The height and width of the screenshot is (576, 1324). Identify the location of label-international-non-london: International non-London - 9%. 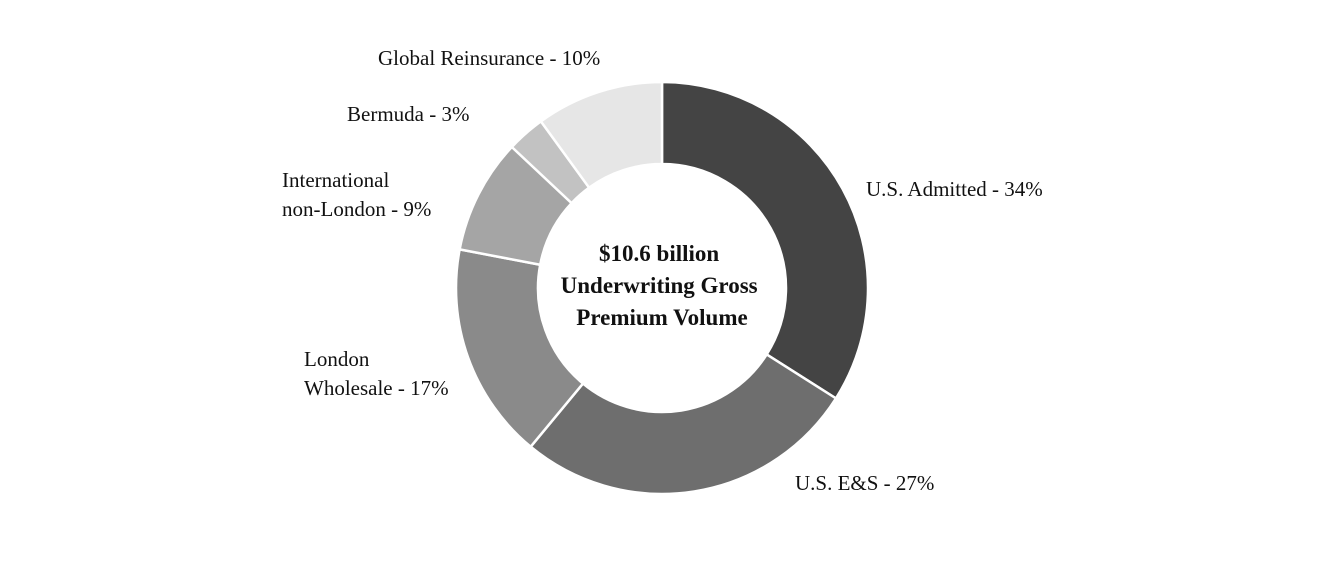
(356, 194).